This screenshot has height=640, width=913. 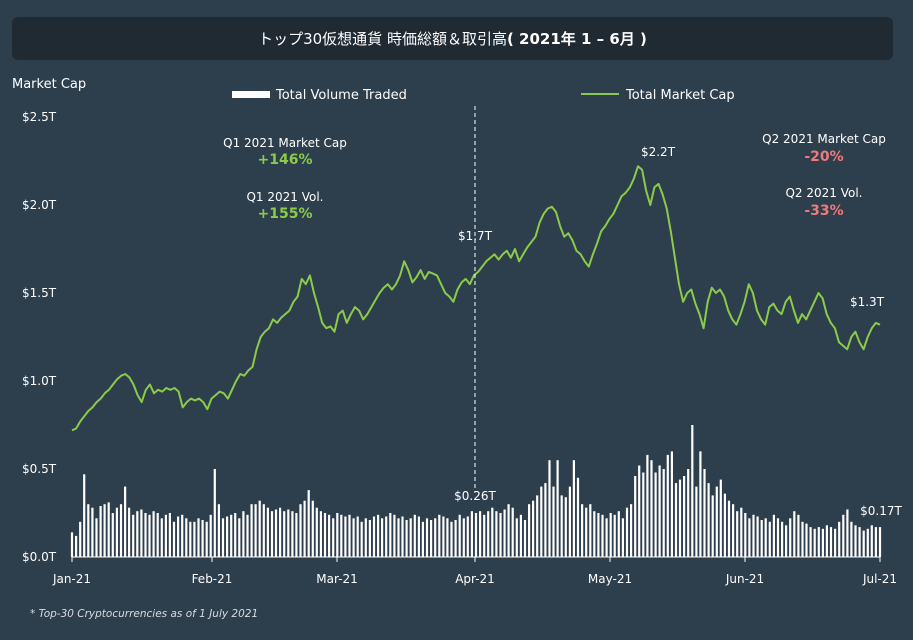 I want to click on q1-vol-value: +155%, so click(x=285, y=214).